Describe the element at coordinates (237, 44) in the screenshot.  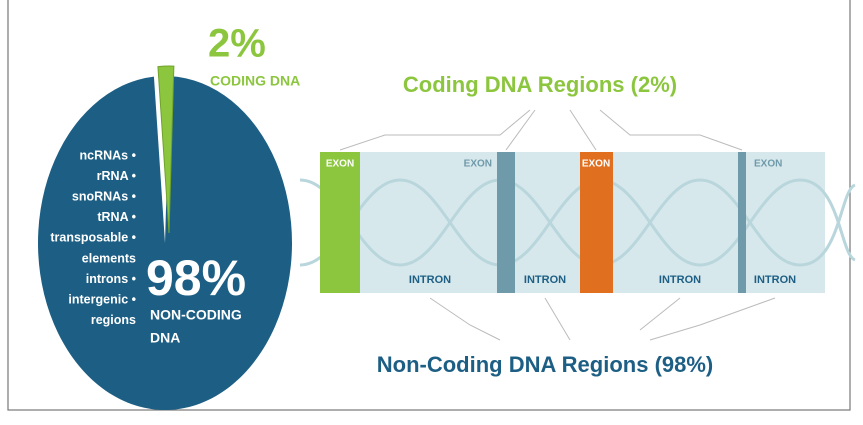
I see `coding-percent: 2%` at that location.